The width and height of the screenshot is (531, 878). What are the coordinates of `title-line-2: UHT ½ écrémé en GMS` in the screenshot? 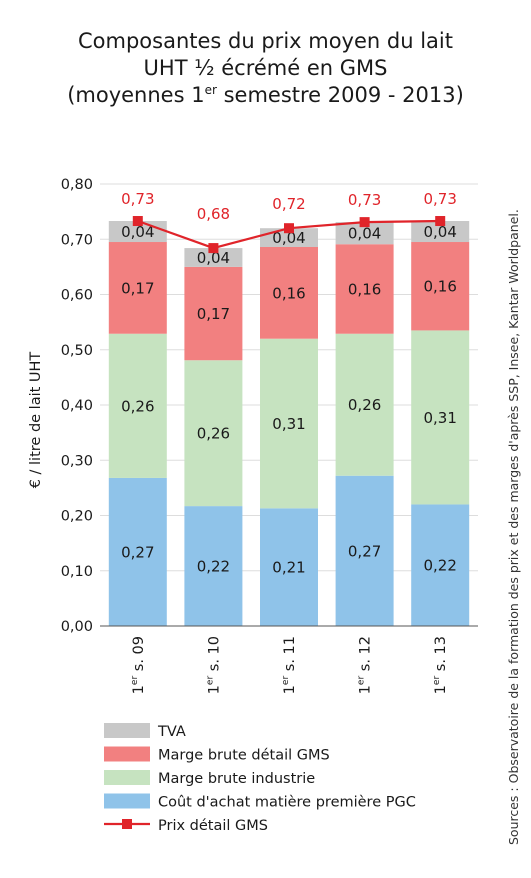 It's located at (265, 68).